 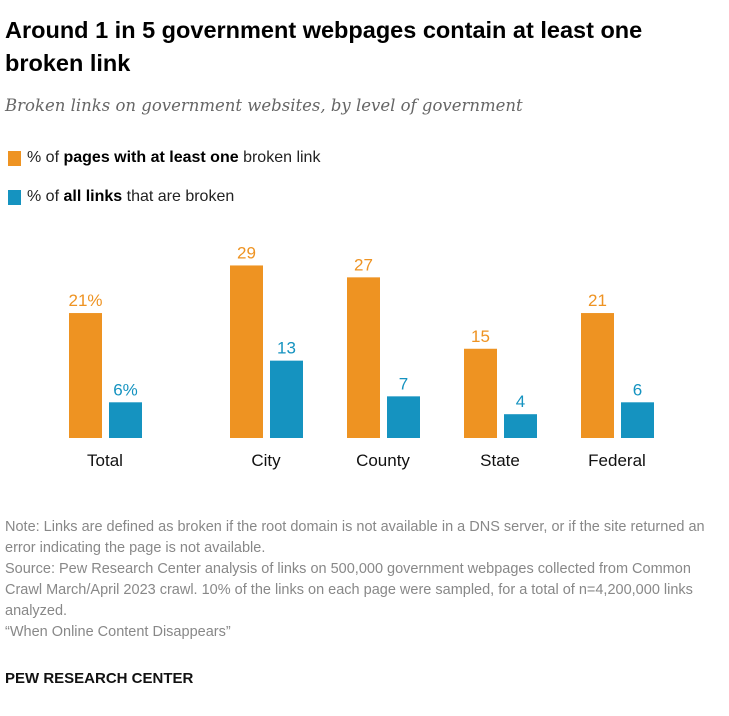 I want to click on legend-item-pages: % of pages with at least one broken link, so click(x=164, y=158).